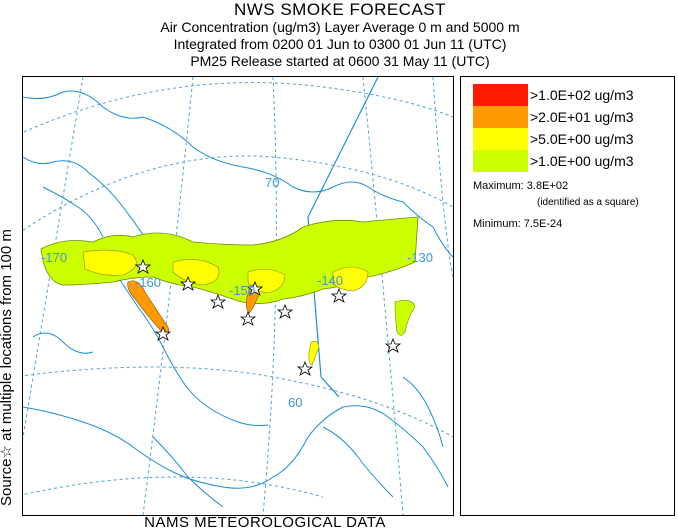 The image size is (678, 532). What do you see at coordinates (405, 318) in the screenshot?
I see `plume-1e0-southeast` at bounding box center [405, 318].